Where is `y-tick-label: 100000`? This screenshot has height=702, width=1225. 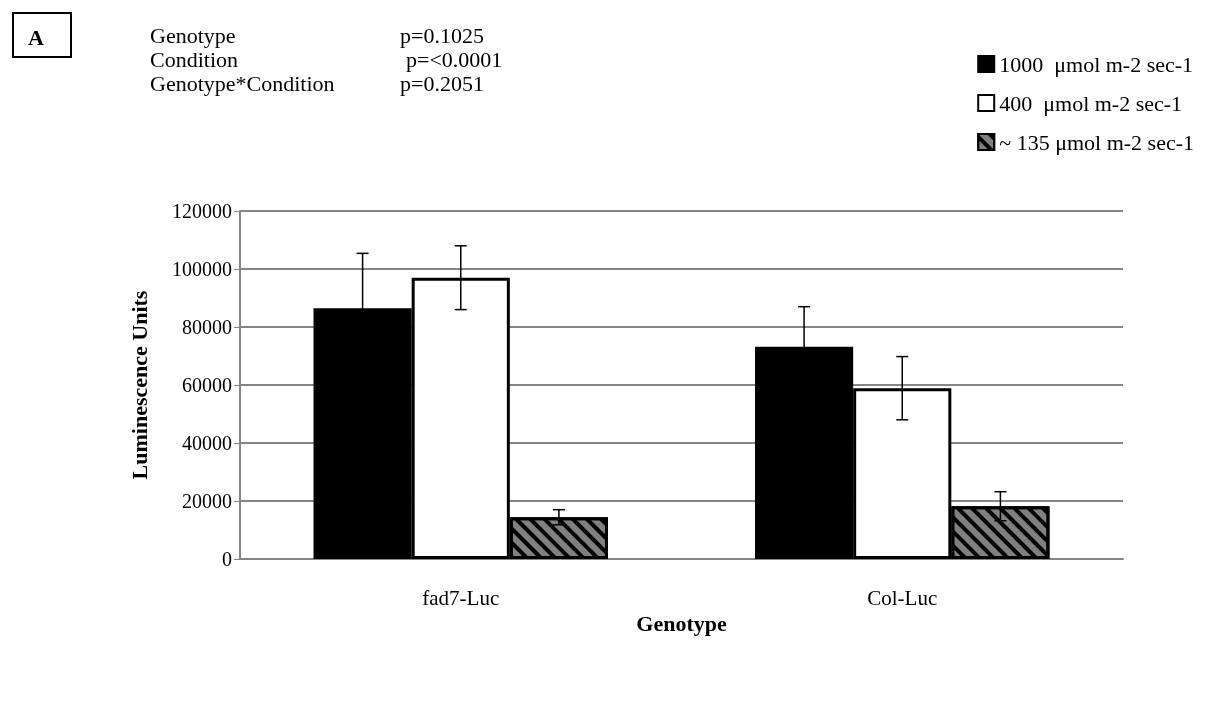 y-tick-label: 100000 is located at coordinates (202, 269).